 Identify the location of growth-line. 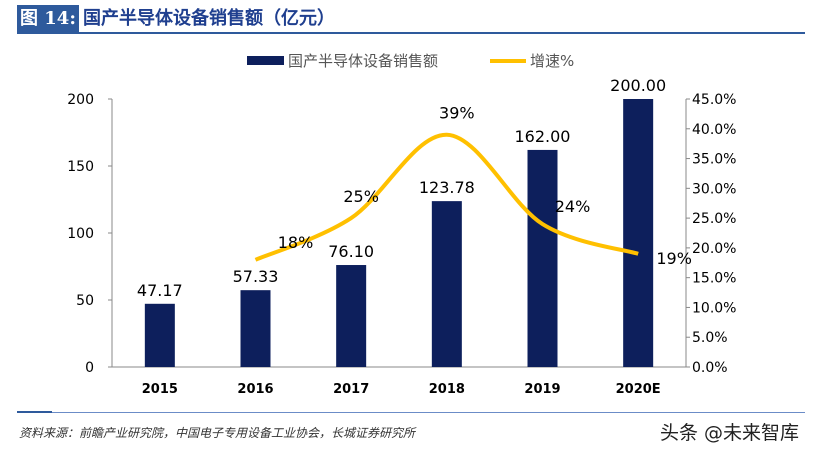
(446, 197).